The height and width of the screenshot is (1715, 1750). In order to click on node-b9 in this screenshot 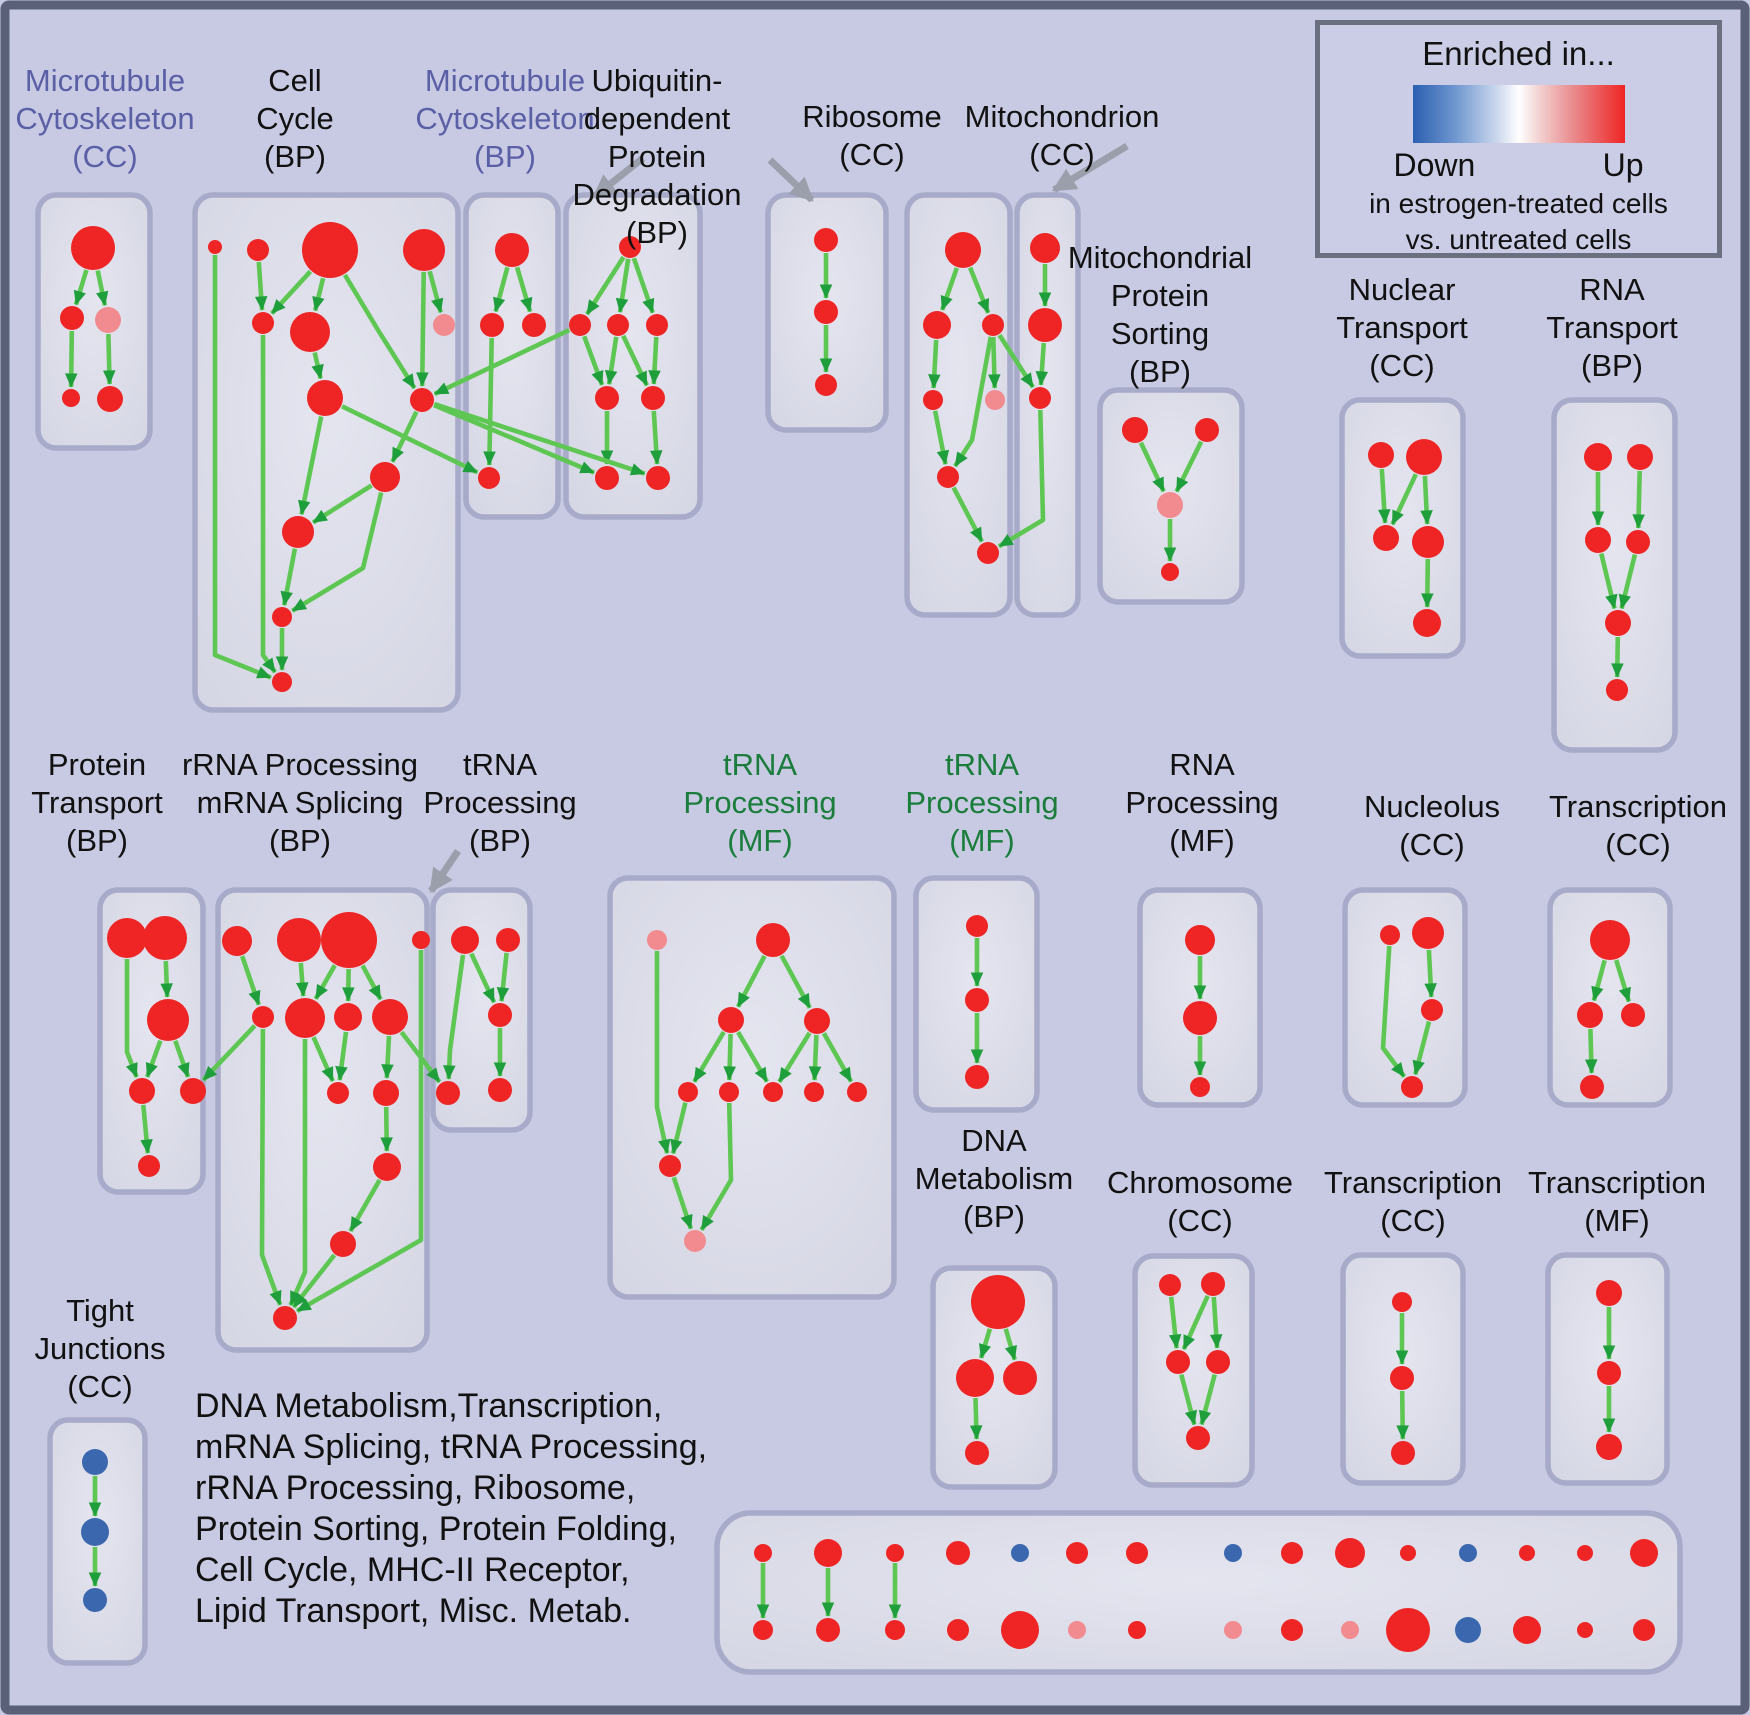, I will do `click(385, 477)`.